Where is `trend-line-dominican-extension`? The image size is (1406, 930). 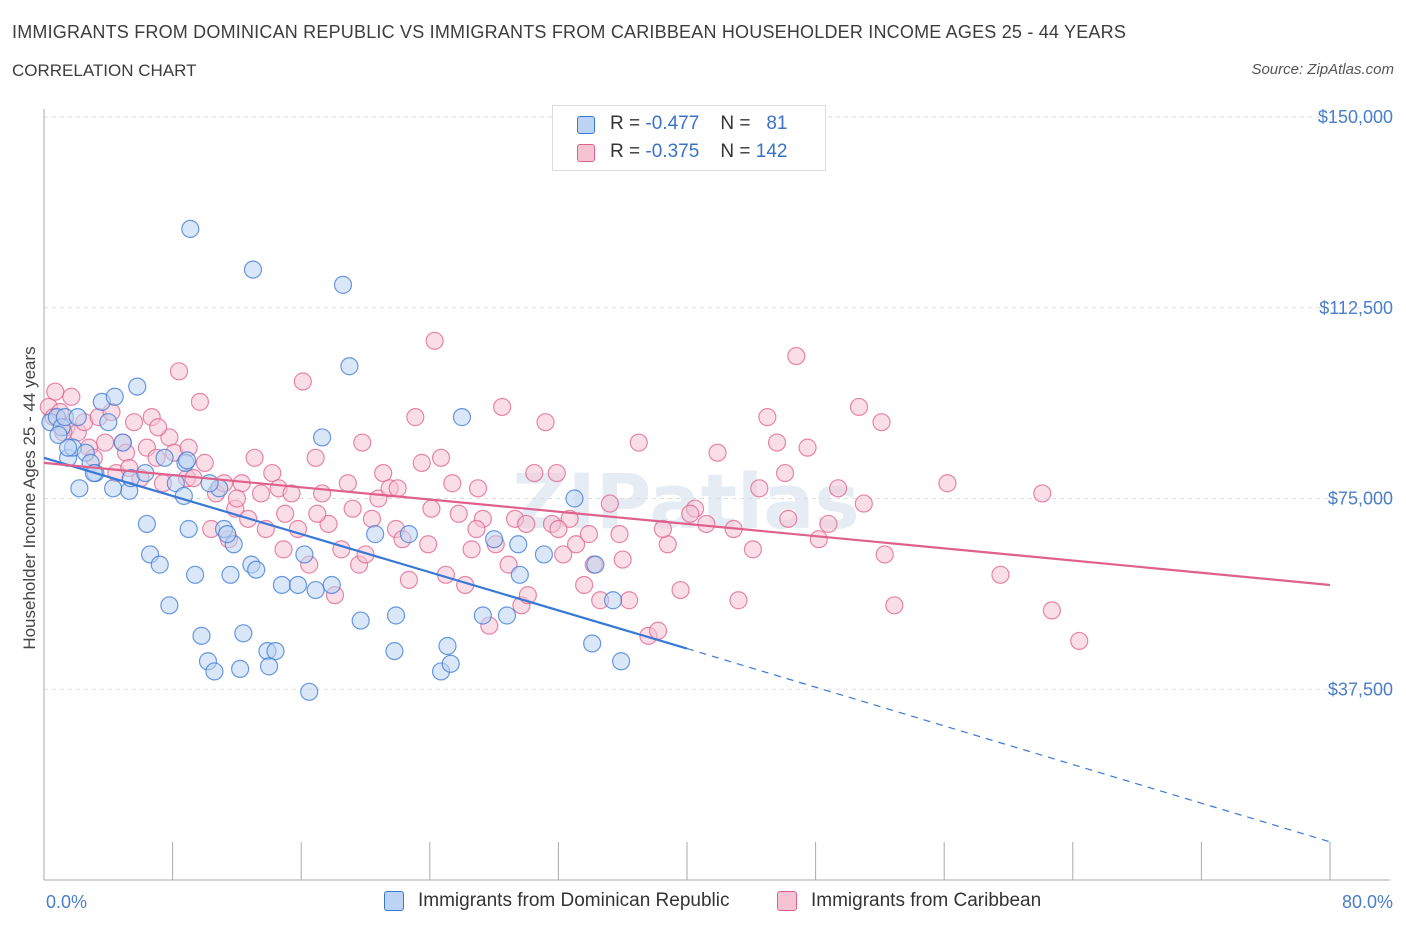 trend-line-dominican-extension is located at coordinates (1008, 745).